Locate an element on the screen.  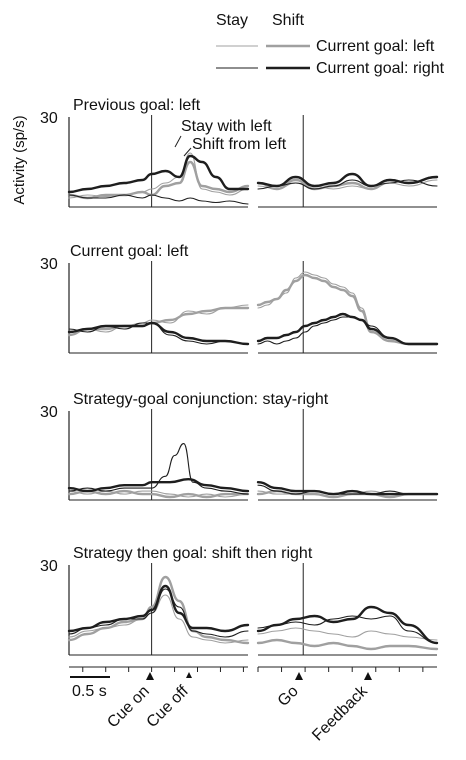
event-marker-cue-off is located at coordinates (189, 675).